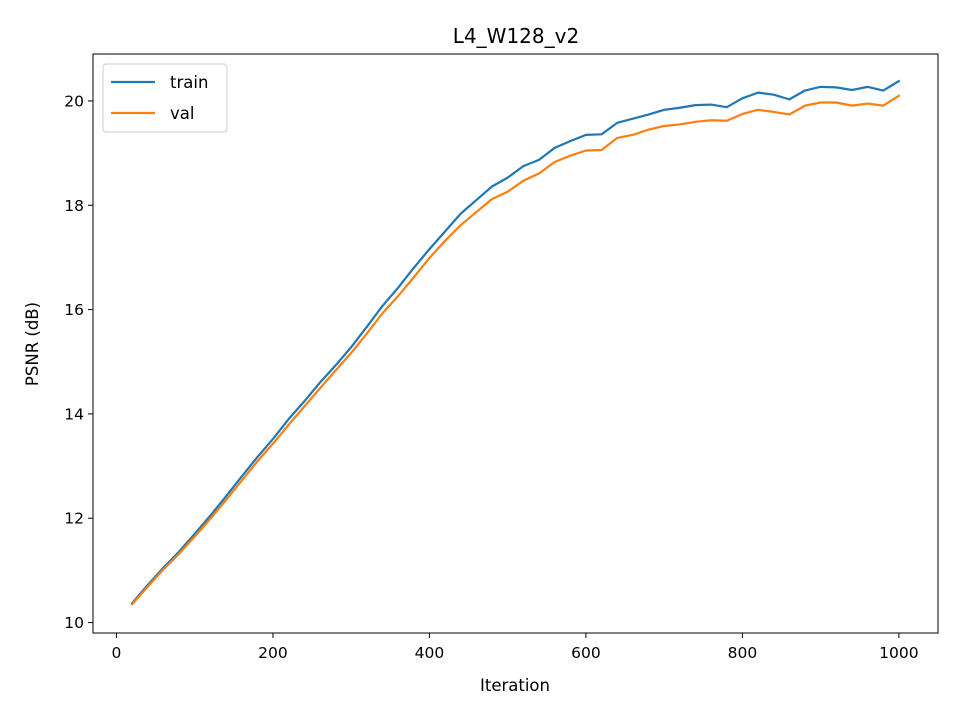 The image size is (960, 720). Describe the element at coordinates (586, 653) in the screenshot. I see `x-tick-label: 600` at that location.